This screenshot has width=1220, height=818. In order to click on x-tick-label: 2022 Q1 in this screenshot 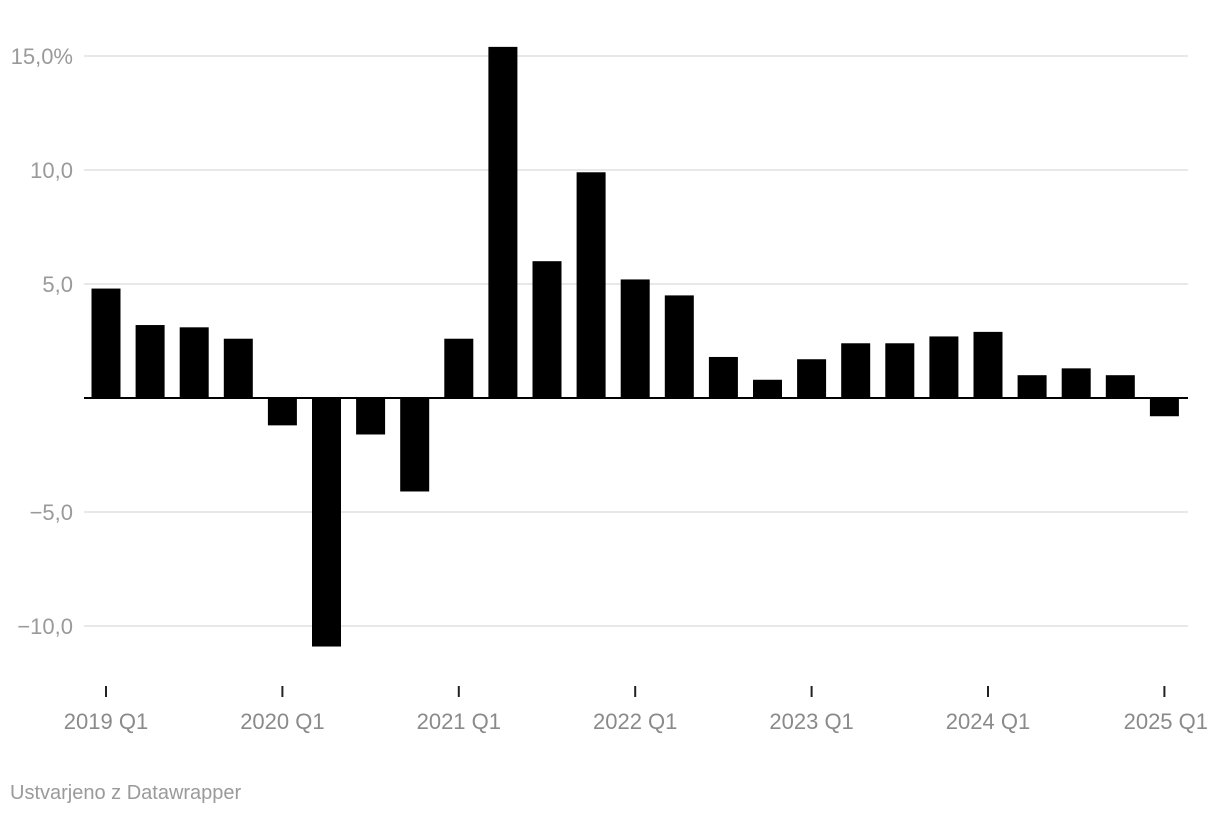, I will do `click(635, 721)`.